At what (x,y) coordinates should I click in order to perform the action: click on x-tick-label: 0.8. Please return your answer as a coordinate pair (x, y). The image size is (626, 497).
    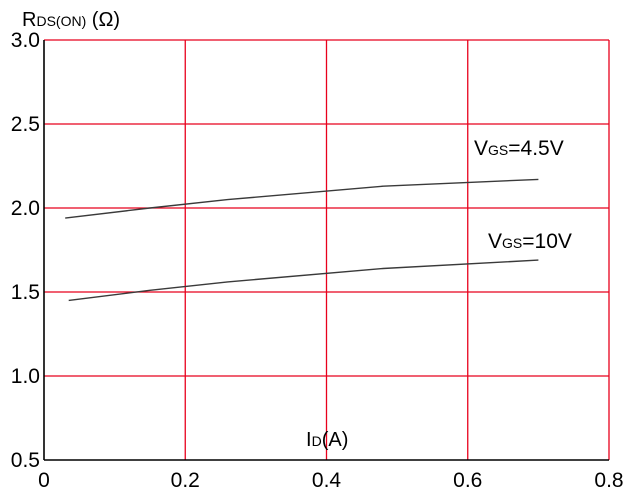
    Looking at the image, I should click on (608, 480).